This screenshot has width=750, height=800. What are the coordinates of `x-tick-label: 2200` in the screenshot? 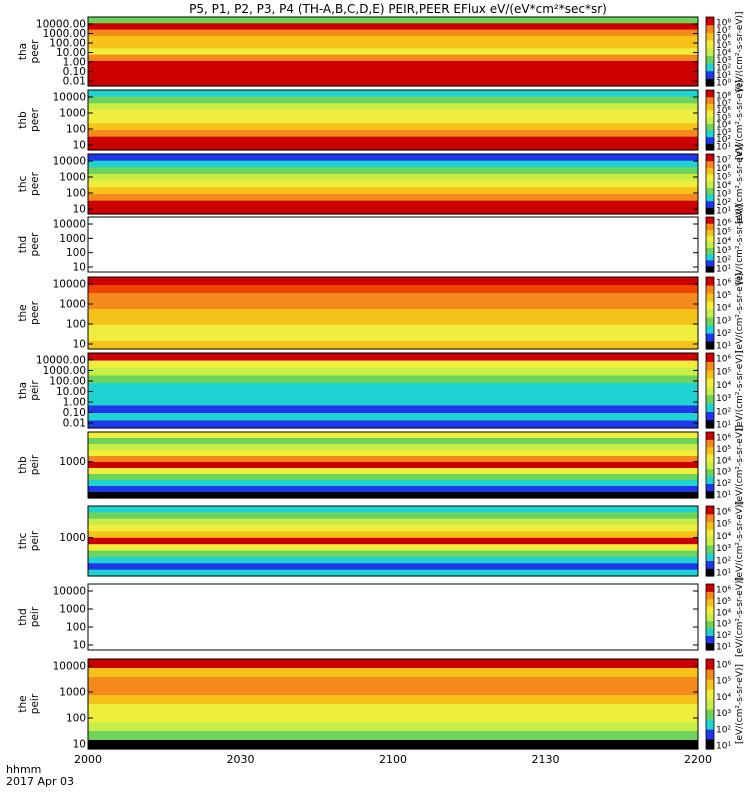 It's located at (698, 759).